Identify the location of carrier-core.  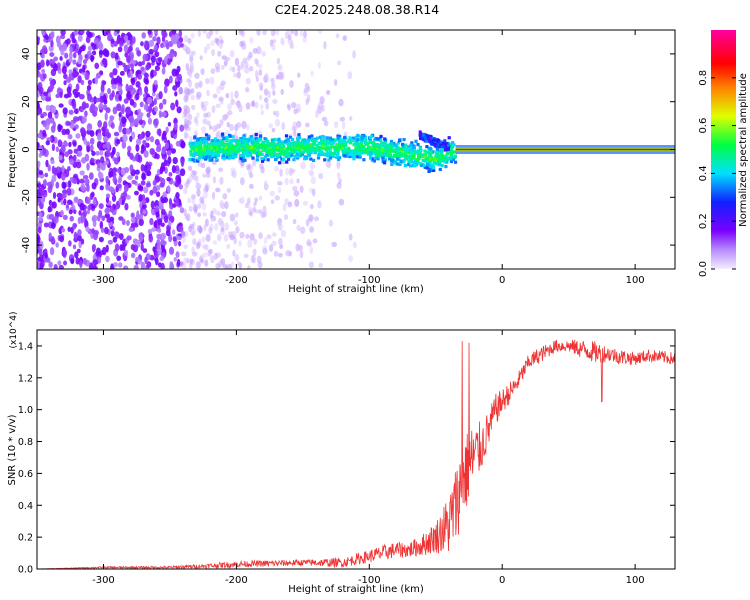
(565, 149).